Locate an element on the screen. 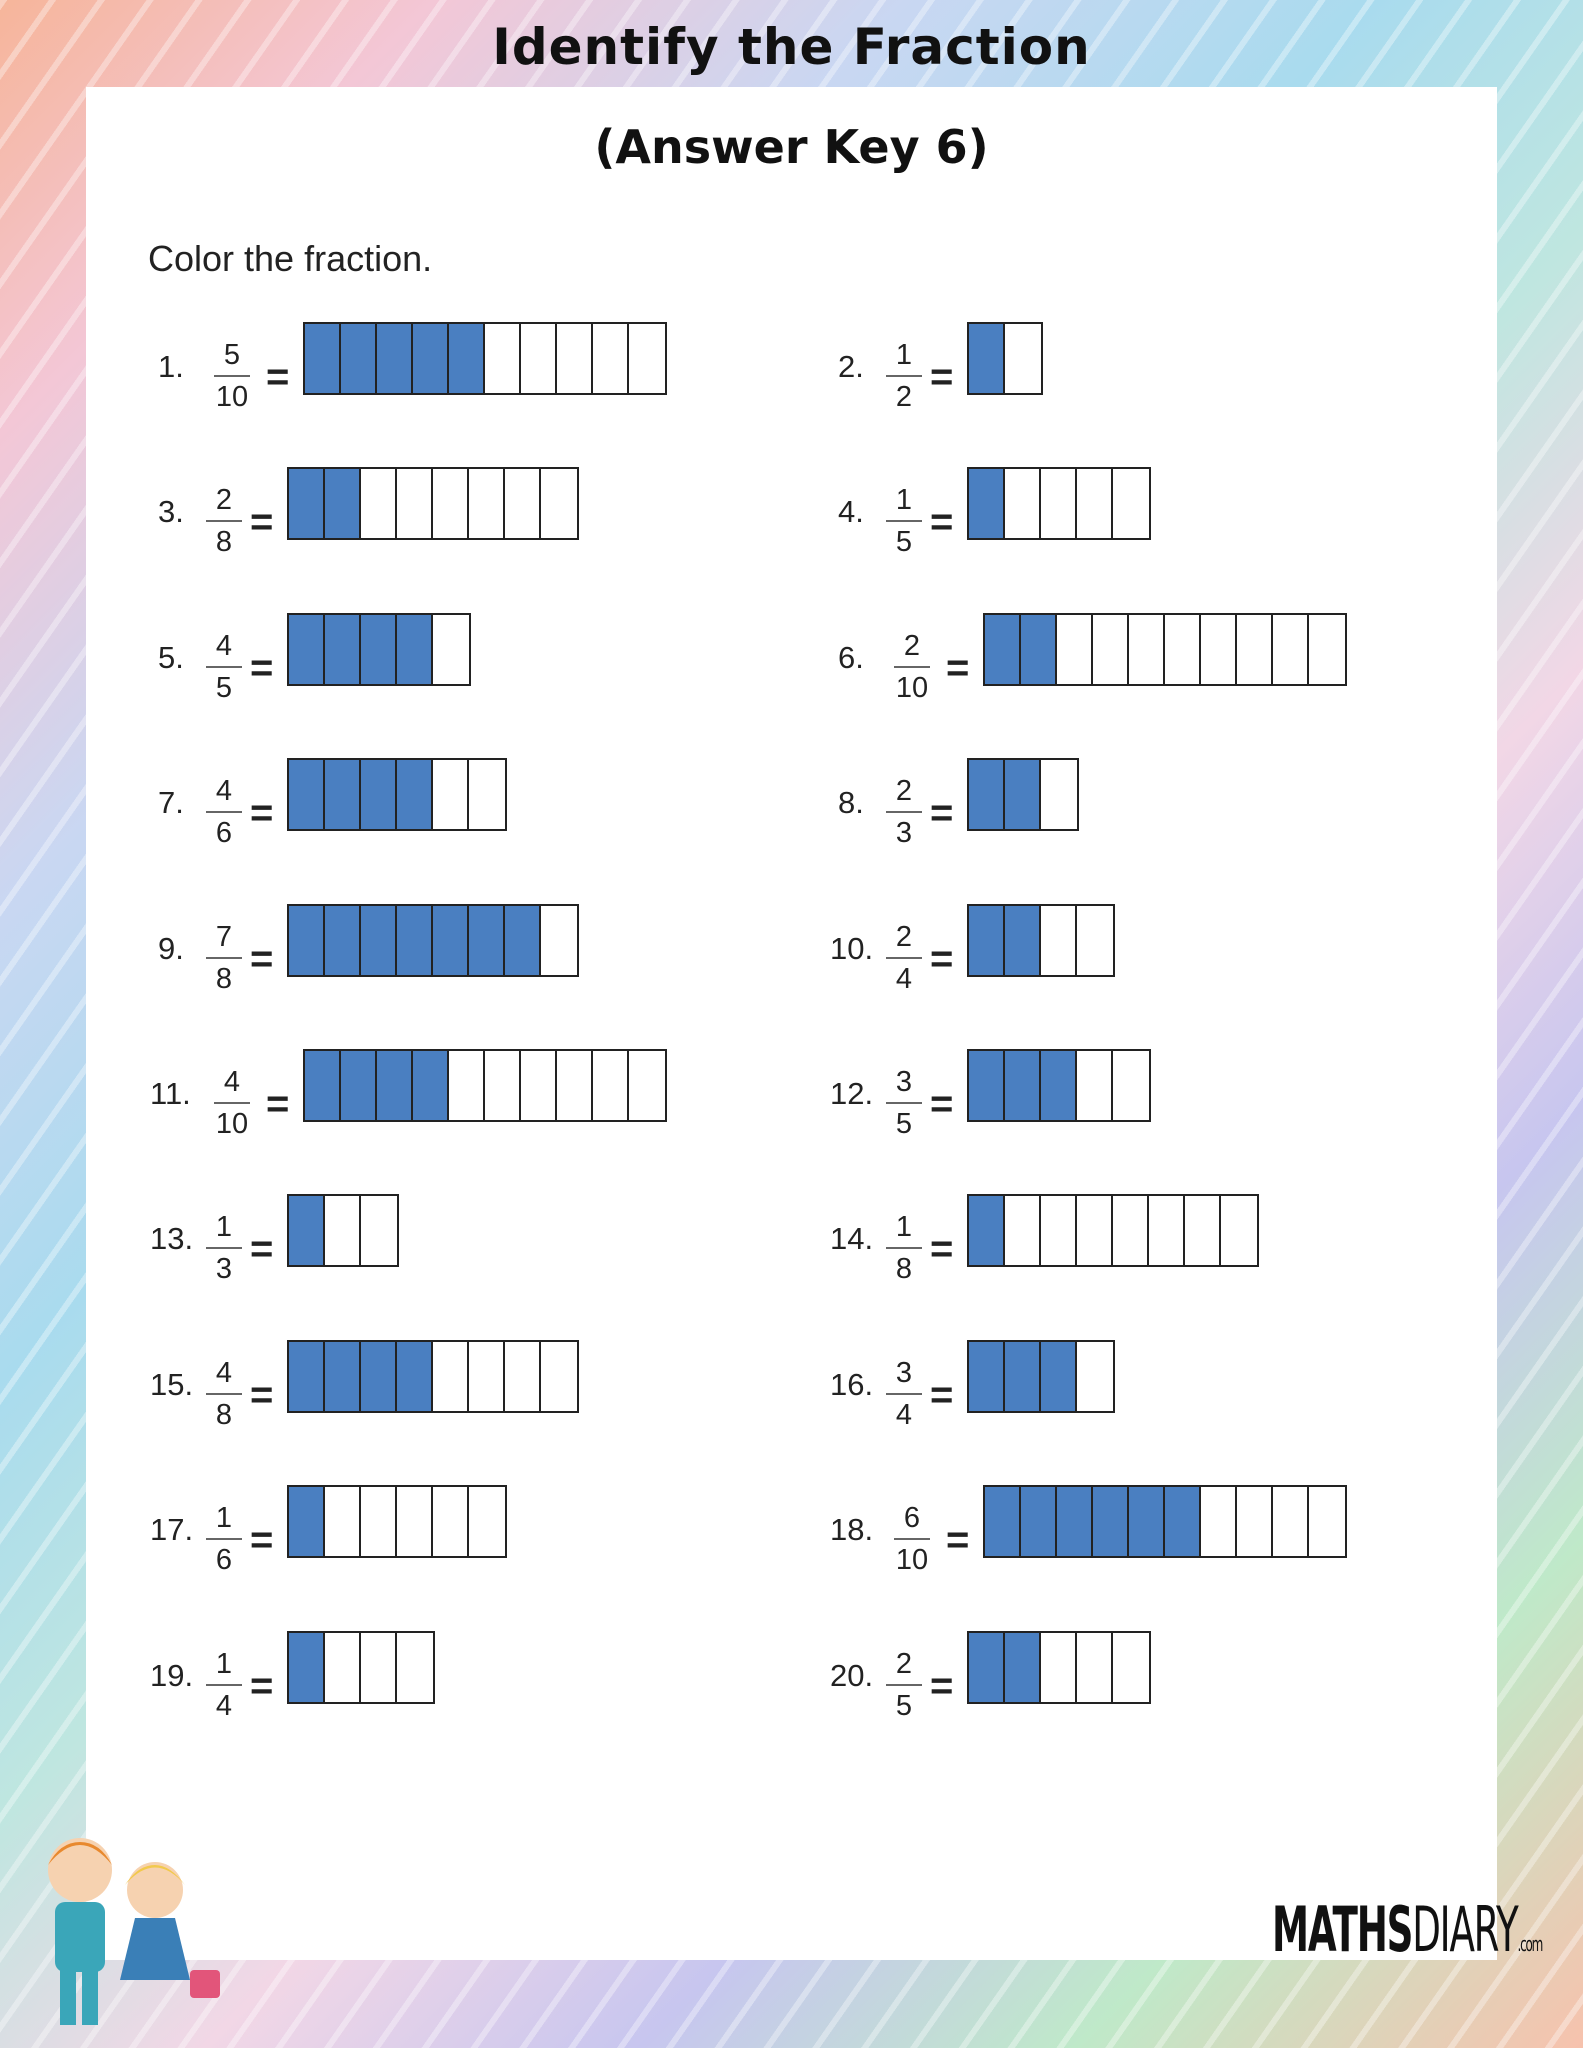 This screenshot has width=1583, height=2048. problem-number: 3. is located at coordinates (171, 512).